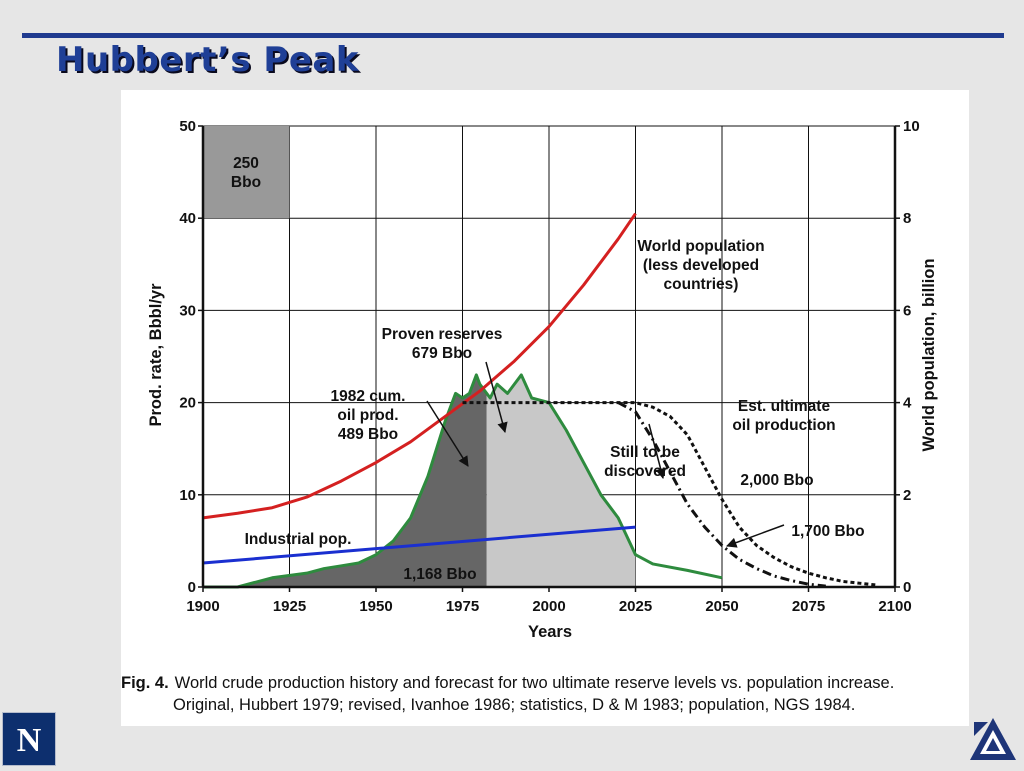 This screenshot has height=771, width=1024. What do you see at coordinates (187, 126) in the screenshot?
I see `y-tick-label-5: 50` at bounding box center [187, 126].